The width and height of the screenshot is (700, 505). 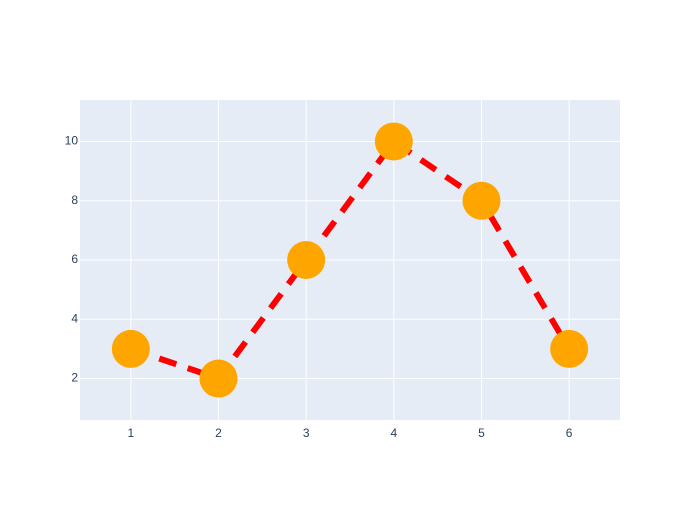 I want to click on x-axis-tick-labels: 1 2 3 4 5 6, so click(x=350, y=433).